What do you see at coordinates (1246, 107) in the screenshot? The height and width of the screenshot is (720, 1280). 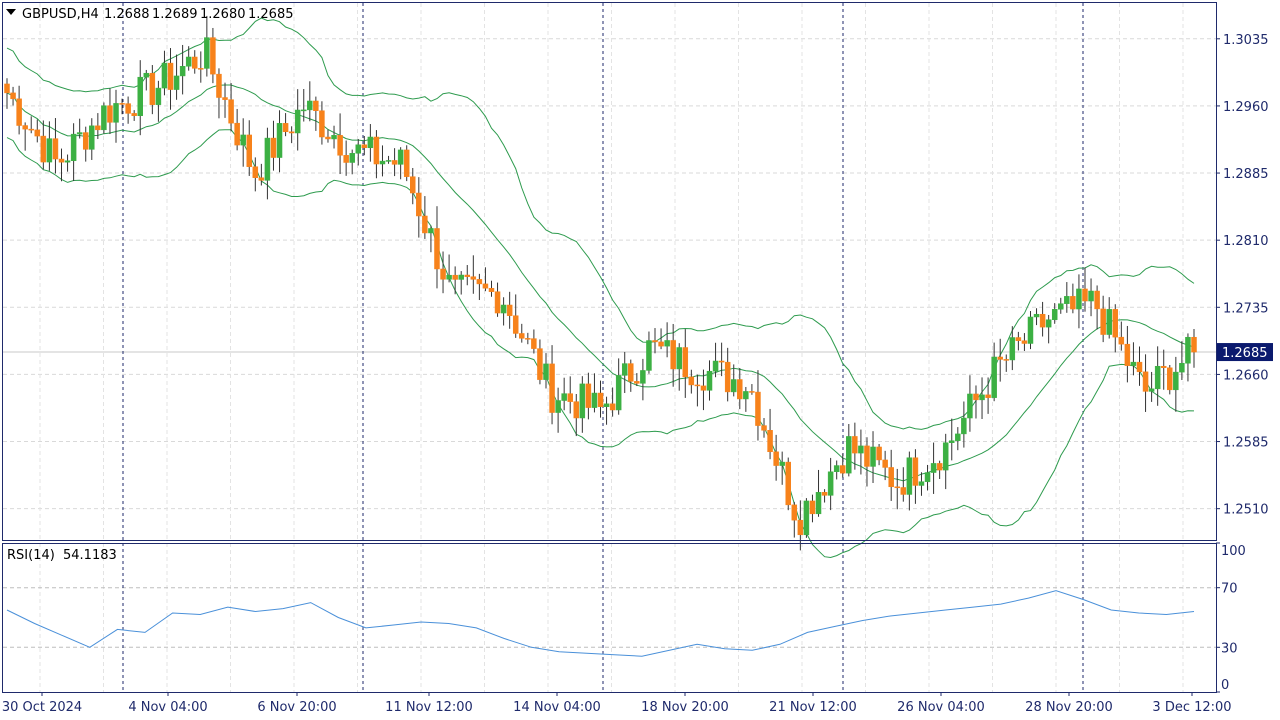 I see `price-tick-label: 1.2960` at bounding box center [1246, 107].